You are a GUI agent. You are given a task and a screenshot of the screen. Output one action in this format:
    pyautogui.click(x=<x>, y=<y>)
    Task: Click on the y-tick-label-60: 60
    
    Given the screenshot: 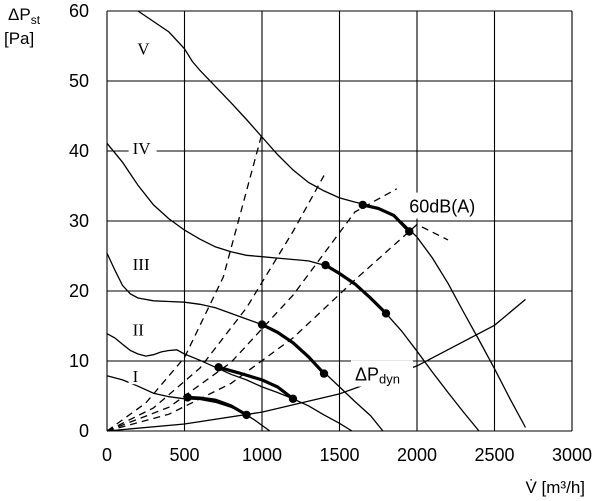 What is the action you would take?
    pyautogui.click(x=79, y=11)
    